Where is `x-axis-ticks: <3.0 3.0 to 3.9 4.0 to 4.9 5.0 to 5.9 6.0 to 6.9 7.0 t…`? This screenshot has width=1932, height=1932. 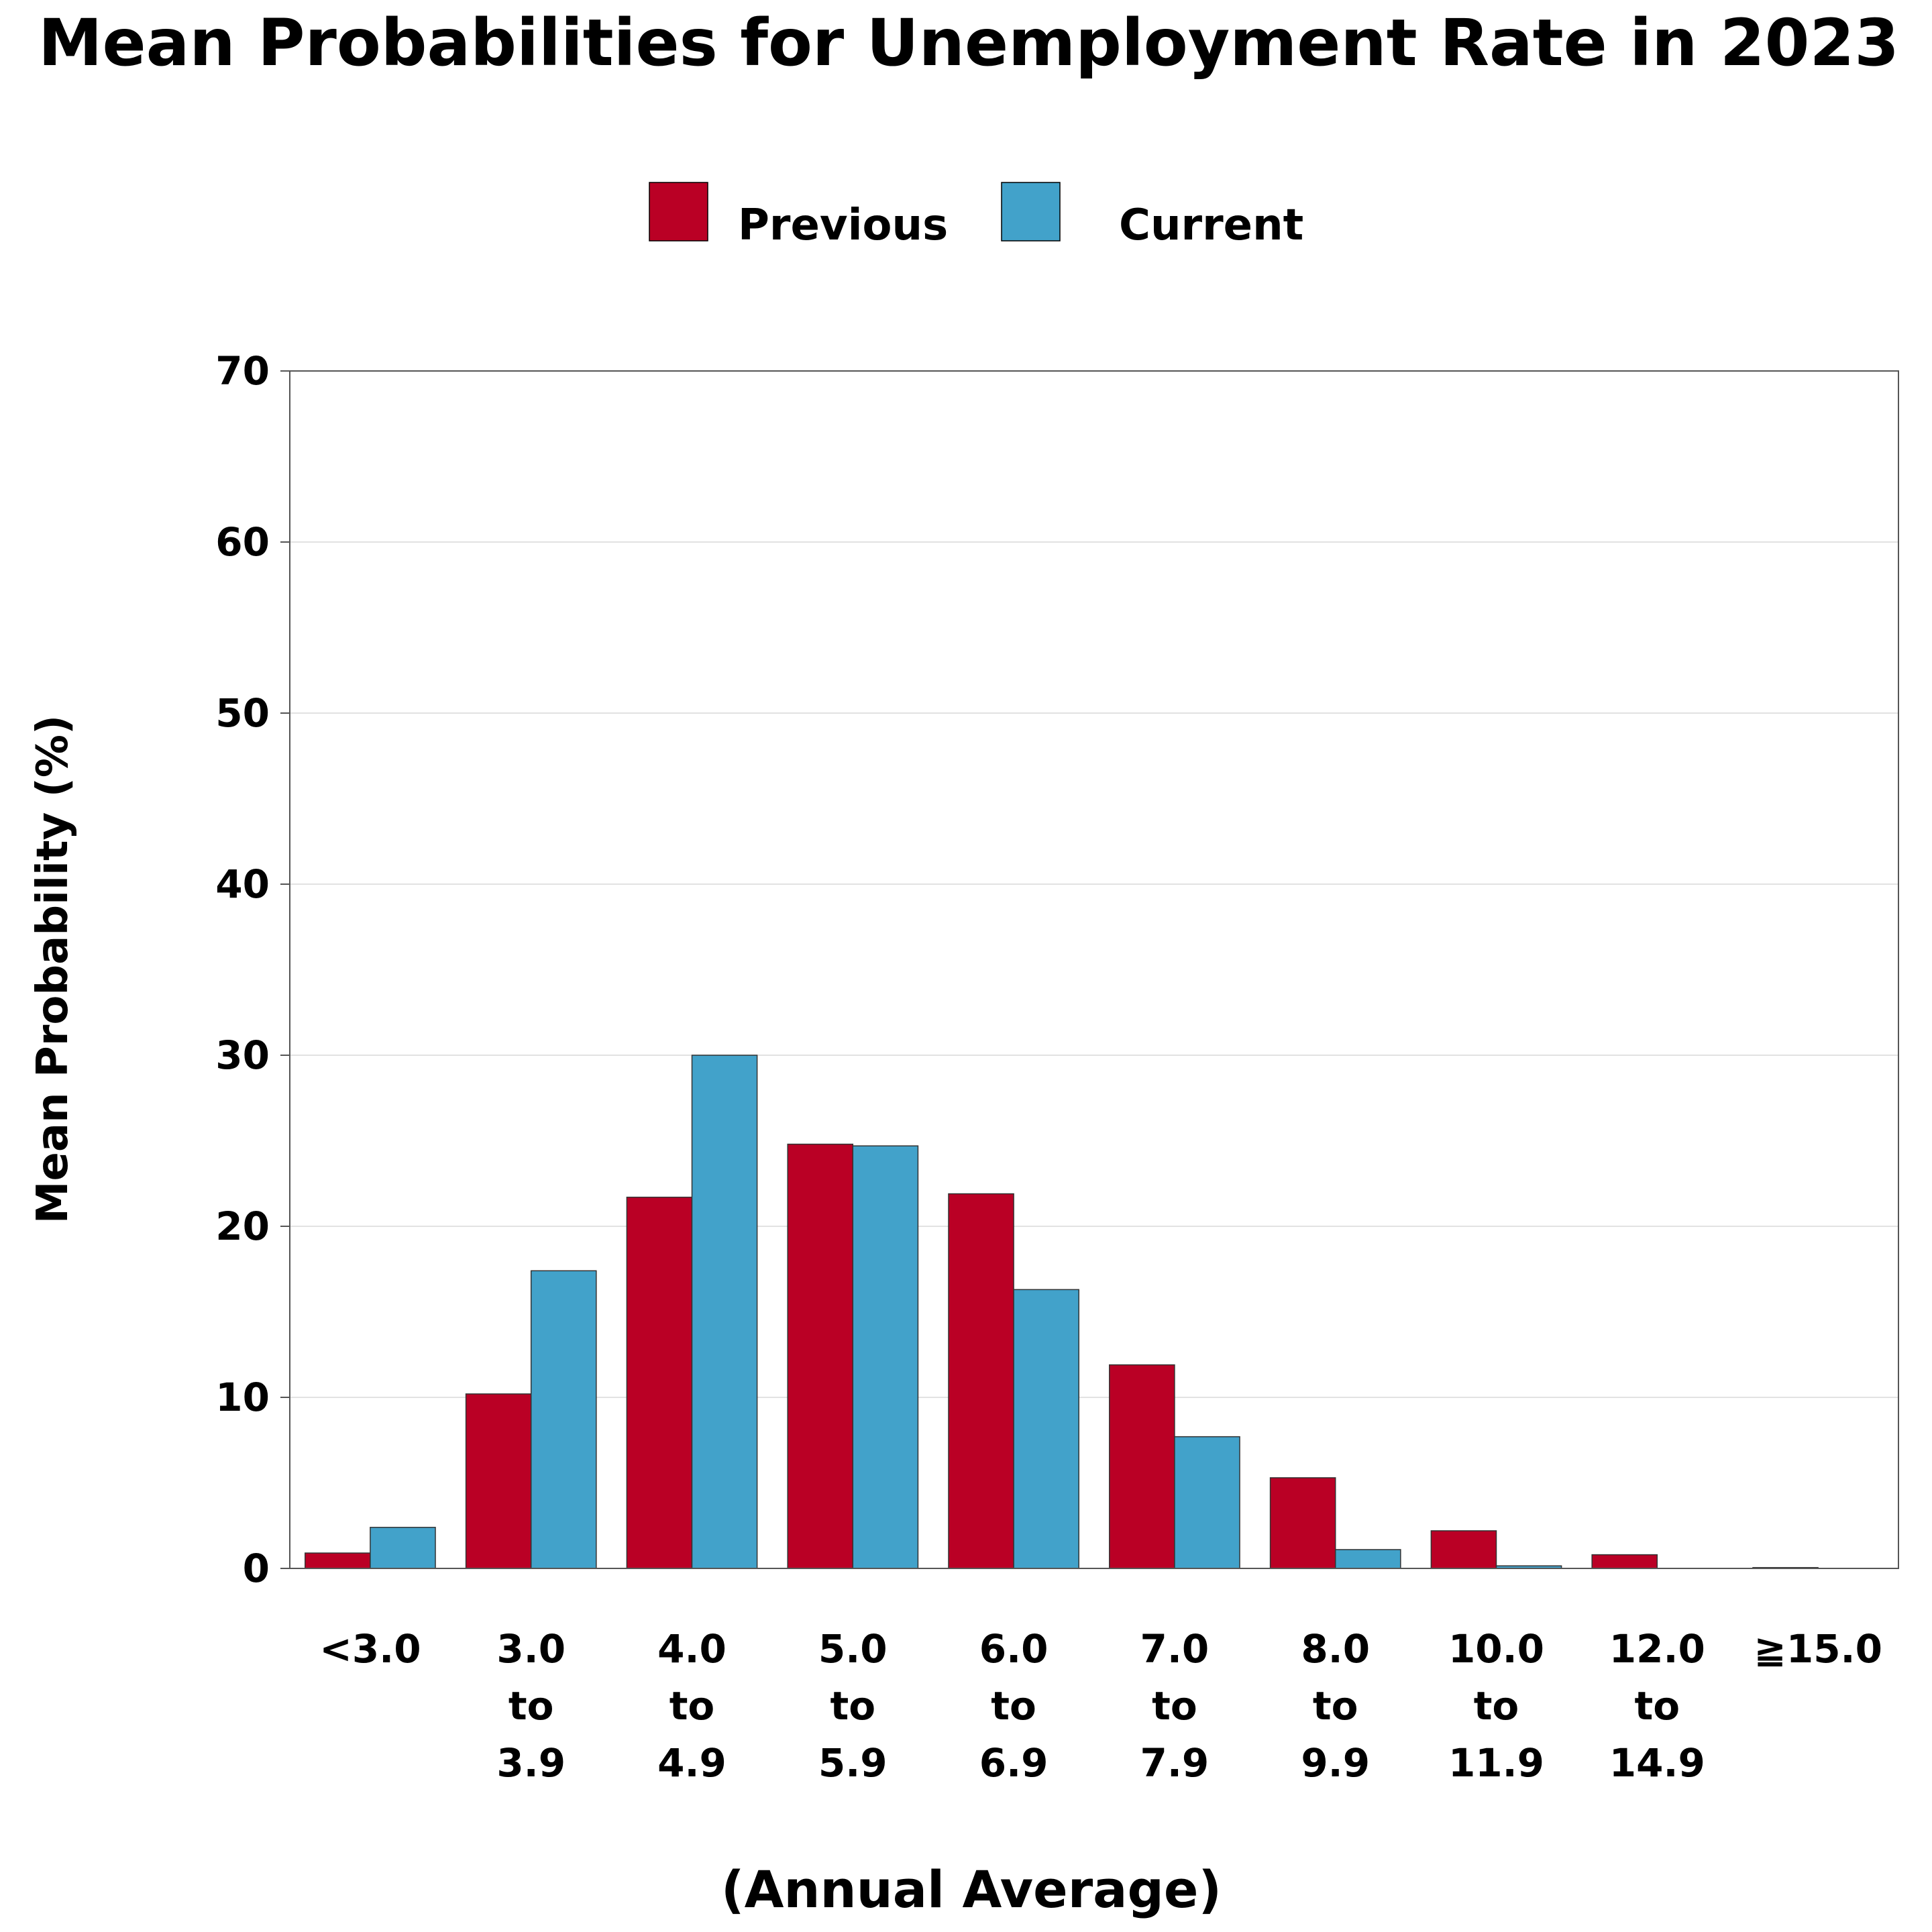
x-axis-ticks: <3.0 3.0 to 3.9 4.0 to 4.9 5.0 to 5.9 6.0 to 6.9 7.0 t… is located at coordinates (1100, 1706).